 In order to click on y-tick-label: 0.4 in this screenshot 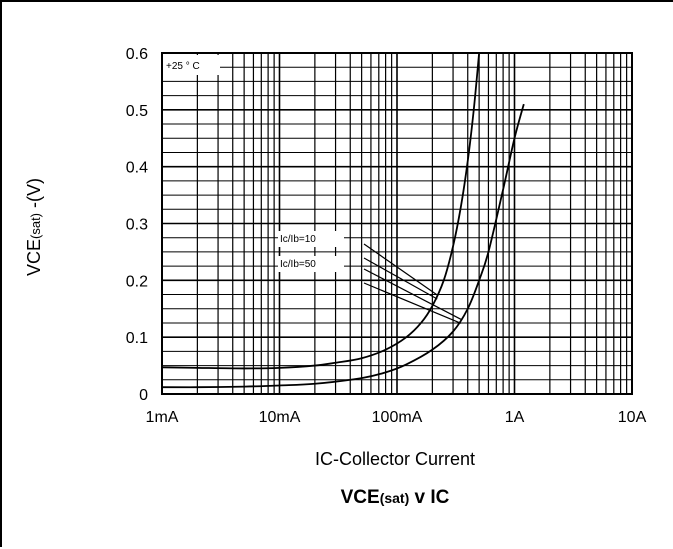, I will do `click(137, 168)`.